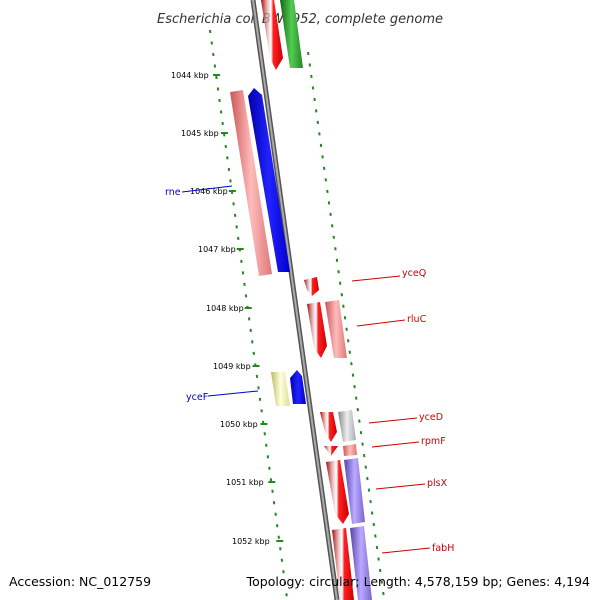 The width and height of the screenshot is (600, 600). What do you see at coordinates (217, 249) in the screenshot?
I see `scale-label: 1047 kbp` at bounding box center [217, 249].